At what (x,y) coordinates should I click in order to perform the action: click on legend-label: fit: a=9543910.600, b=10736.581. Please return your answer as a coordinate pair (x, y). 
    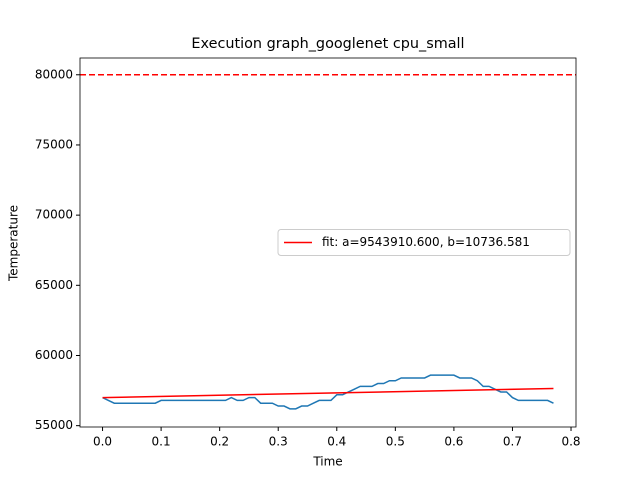
    Looking at the image, I should click on (426, 242).